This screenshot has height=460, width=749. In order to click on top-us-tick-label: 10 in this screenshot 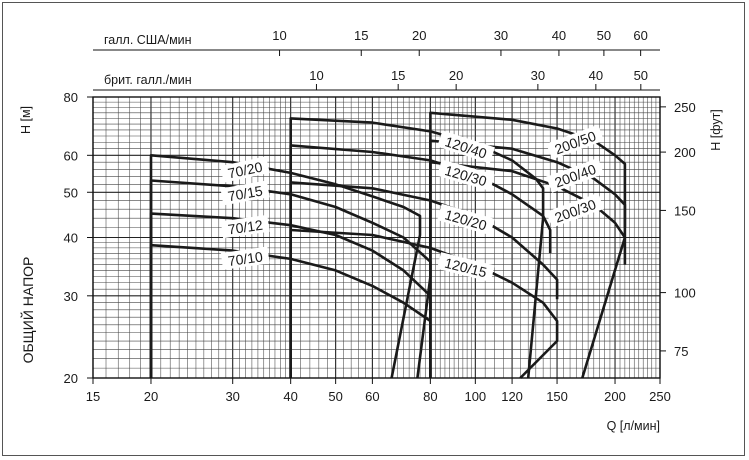, I will do `click(279, 35)`.